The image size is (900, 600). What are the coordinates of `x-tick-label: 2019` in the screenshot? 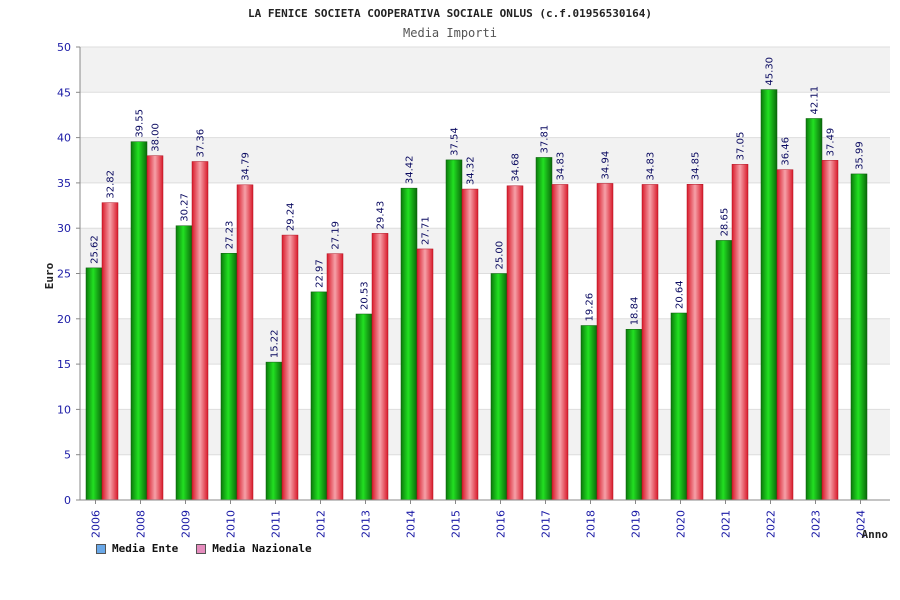 It's located at (636, 524).